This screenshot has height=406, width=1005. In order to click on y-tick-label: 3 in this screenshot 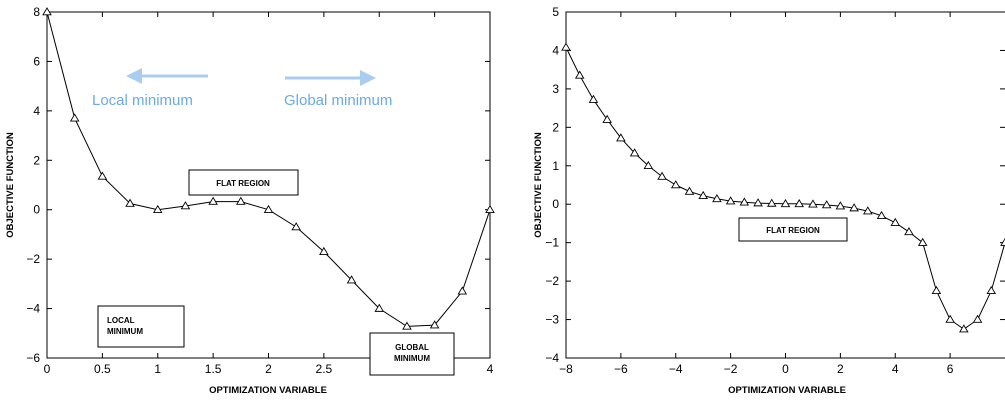, I will do `click(555, 89)`.